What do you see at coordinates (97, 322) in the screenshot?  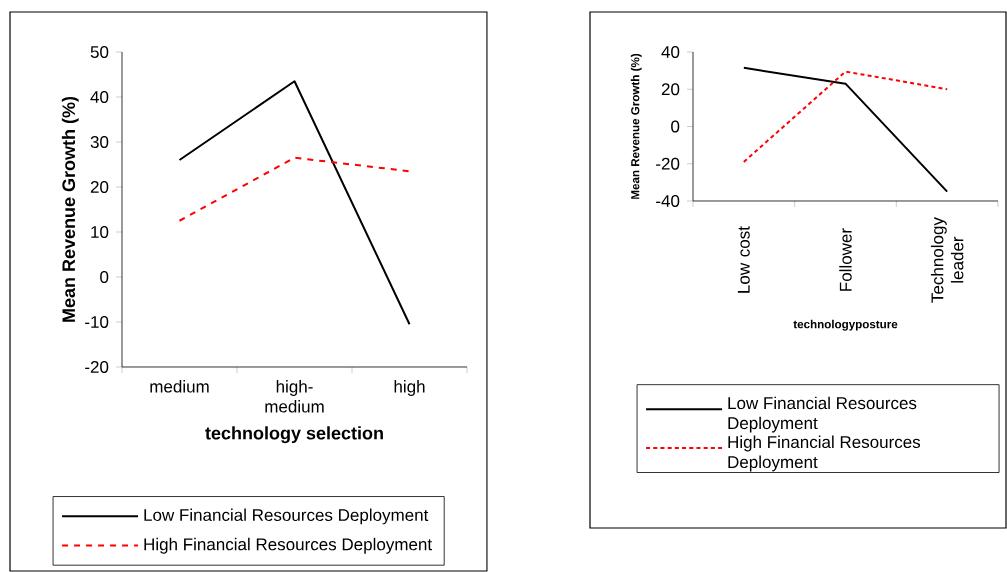 I see `y-tick-label: -10` at bounding box center [97, 322].